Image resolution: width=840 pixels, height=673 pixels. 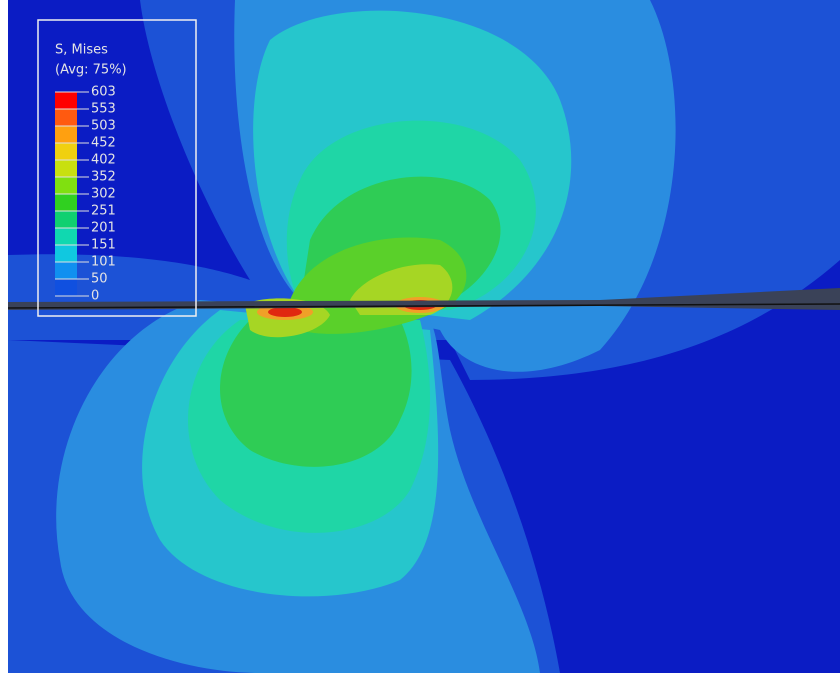 What do you see at coordinates (103, 109) in the screenshot?
I see `legend-level: 553` at bounding box center [103, 109].